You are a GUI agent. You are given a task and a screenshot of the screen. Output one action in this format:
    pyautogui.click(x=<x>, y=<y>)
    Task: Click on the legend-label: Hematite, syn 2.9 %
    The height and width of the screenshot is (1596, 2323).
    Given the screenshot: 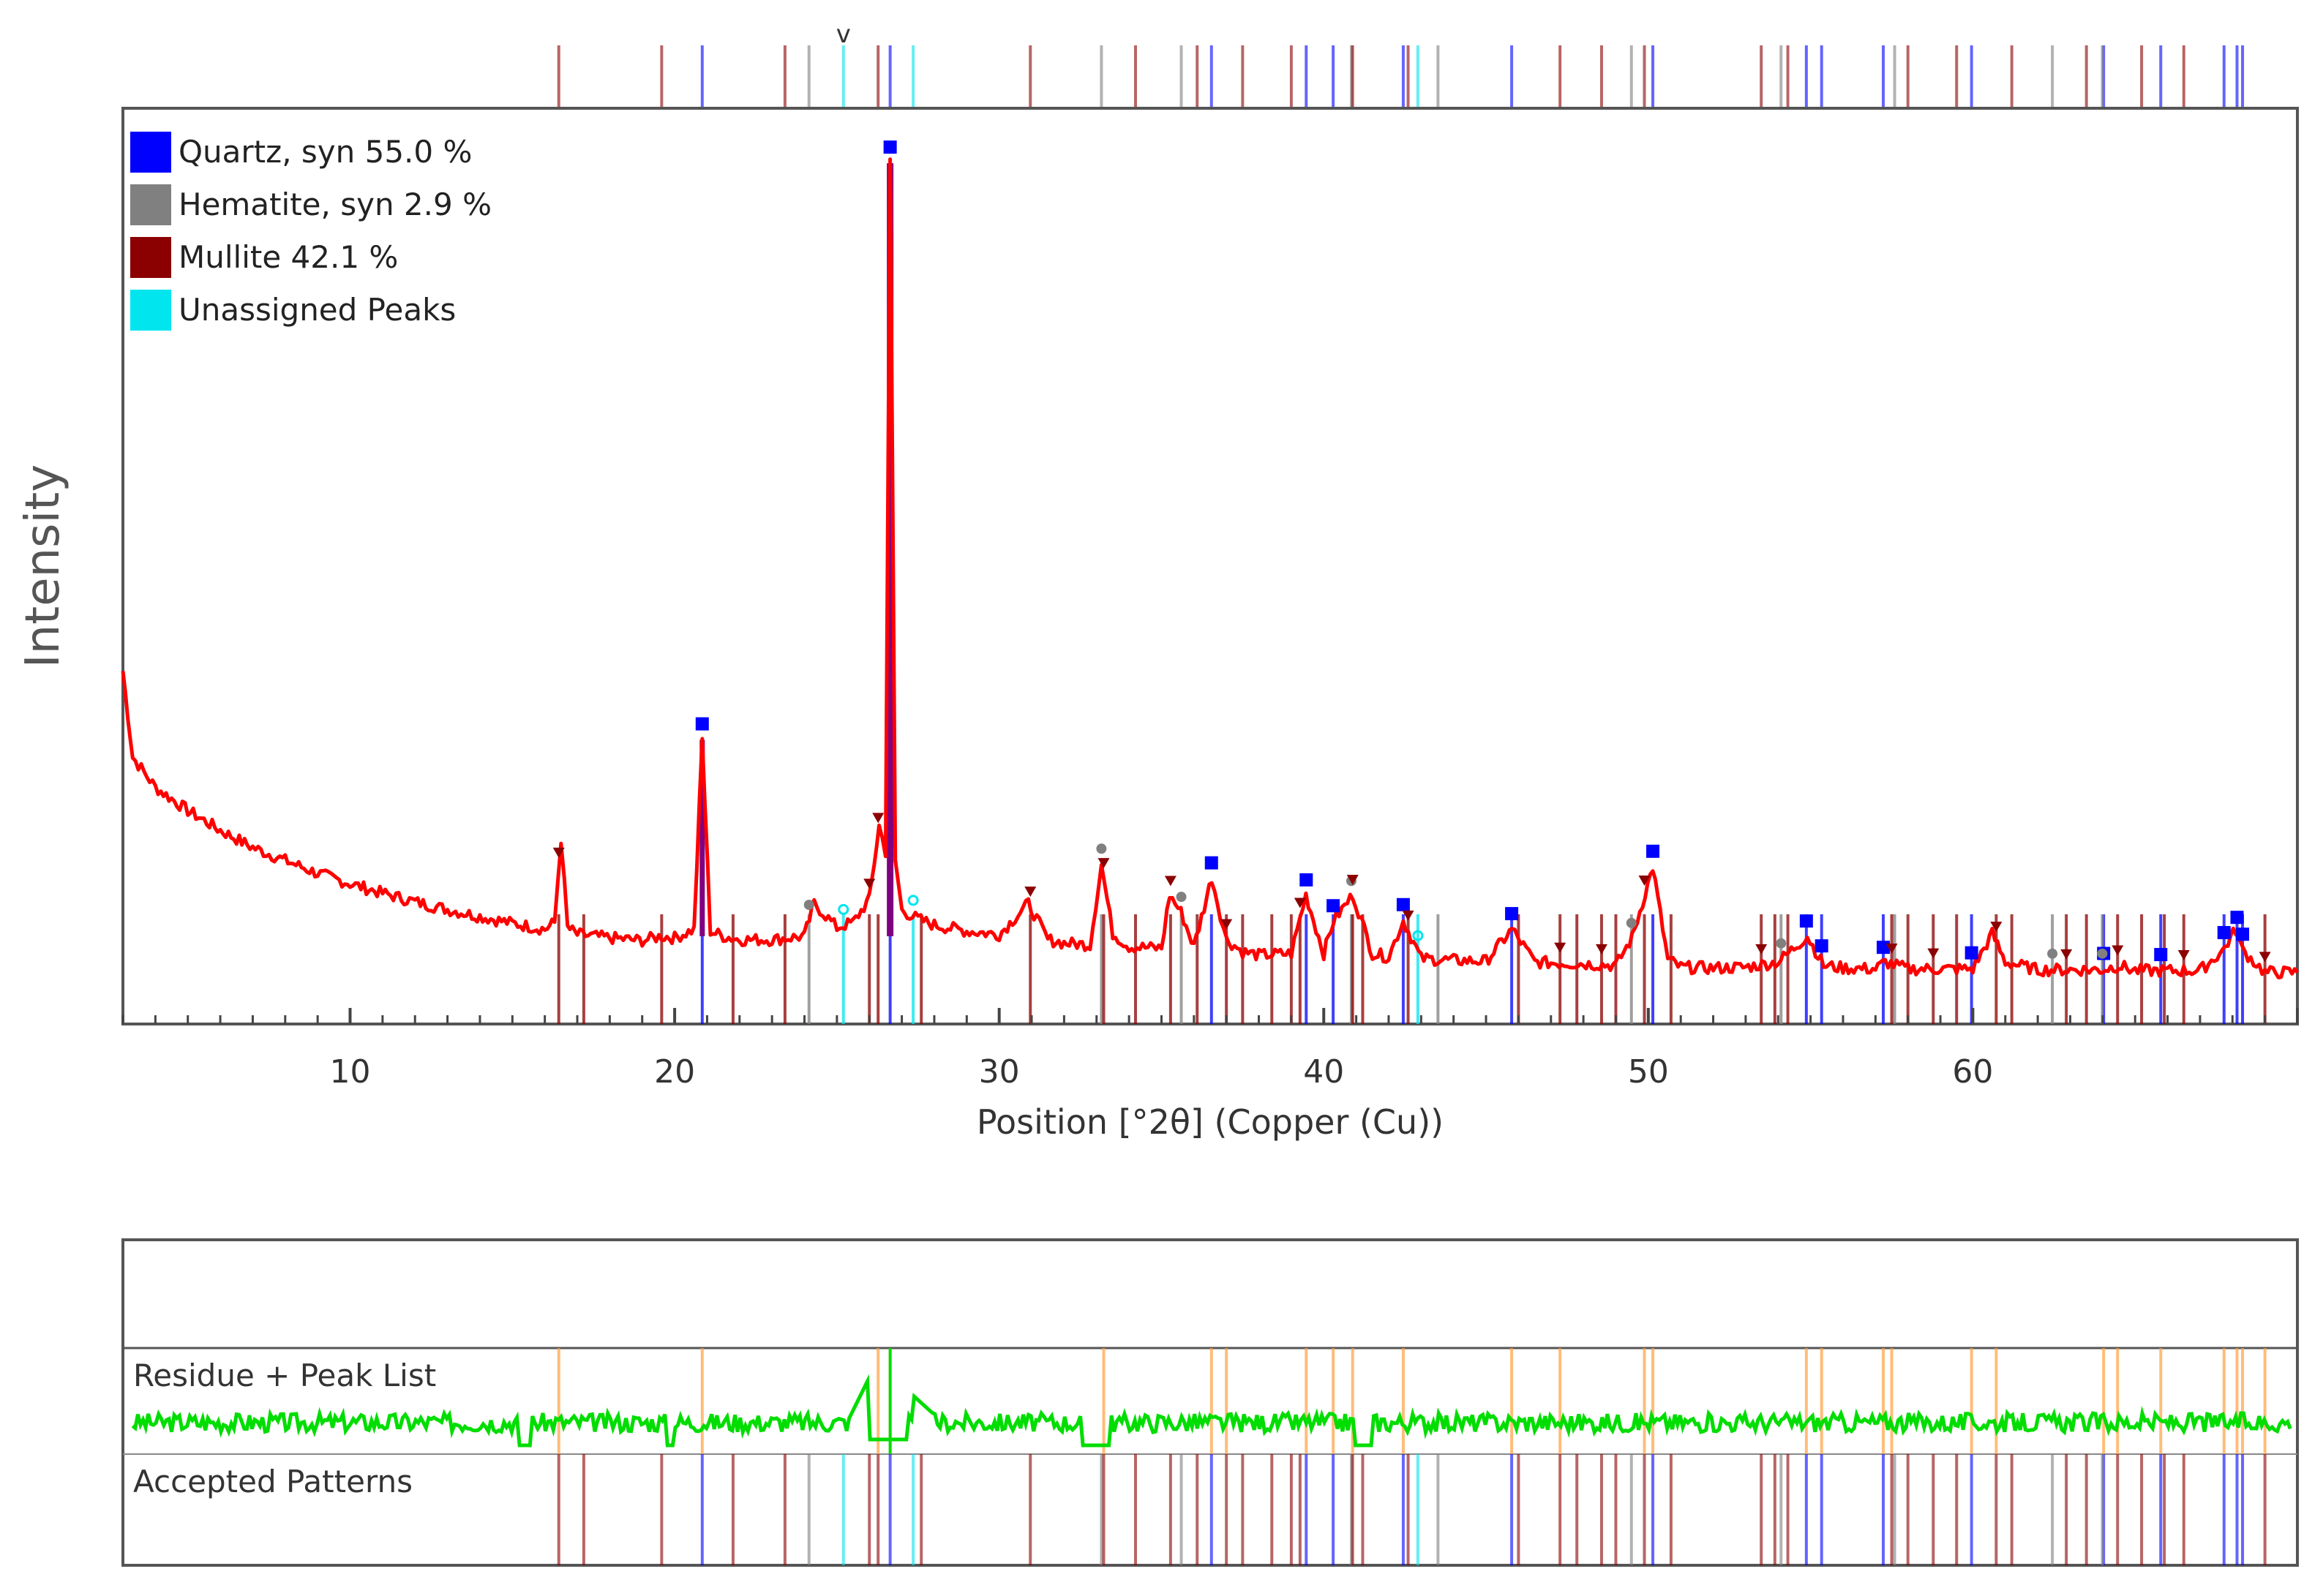 What is the action you would take?
    pyautogui.click(x=335, y=204)
    